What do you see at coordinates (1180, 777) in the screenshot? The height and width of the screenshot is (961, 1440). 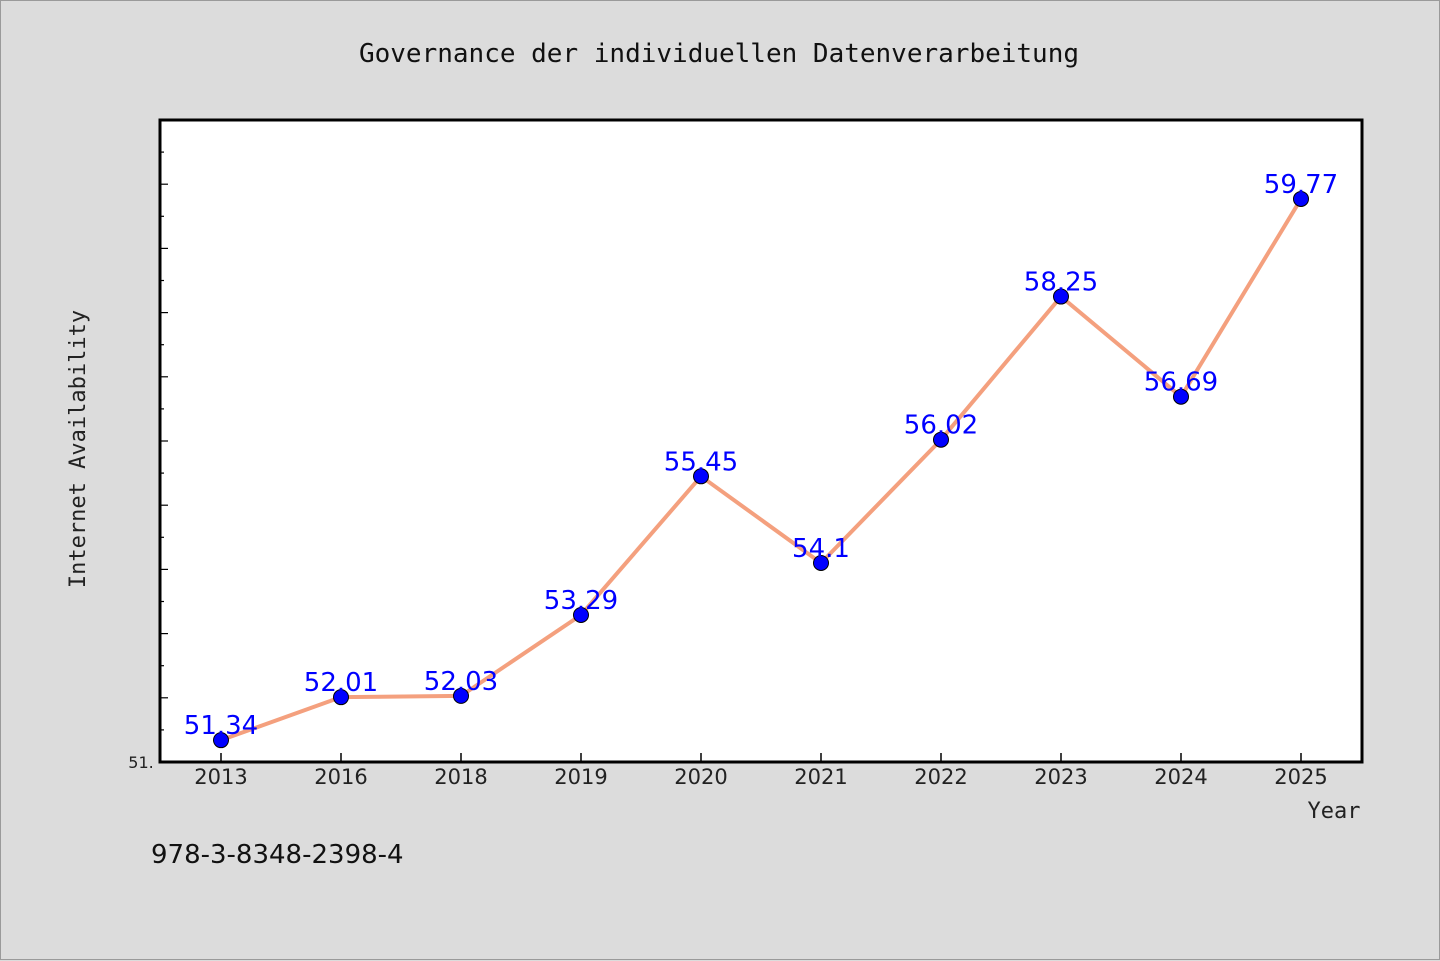 I see `x-tick-label: 2024` at bounding box center [1180, 777].